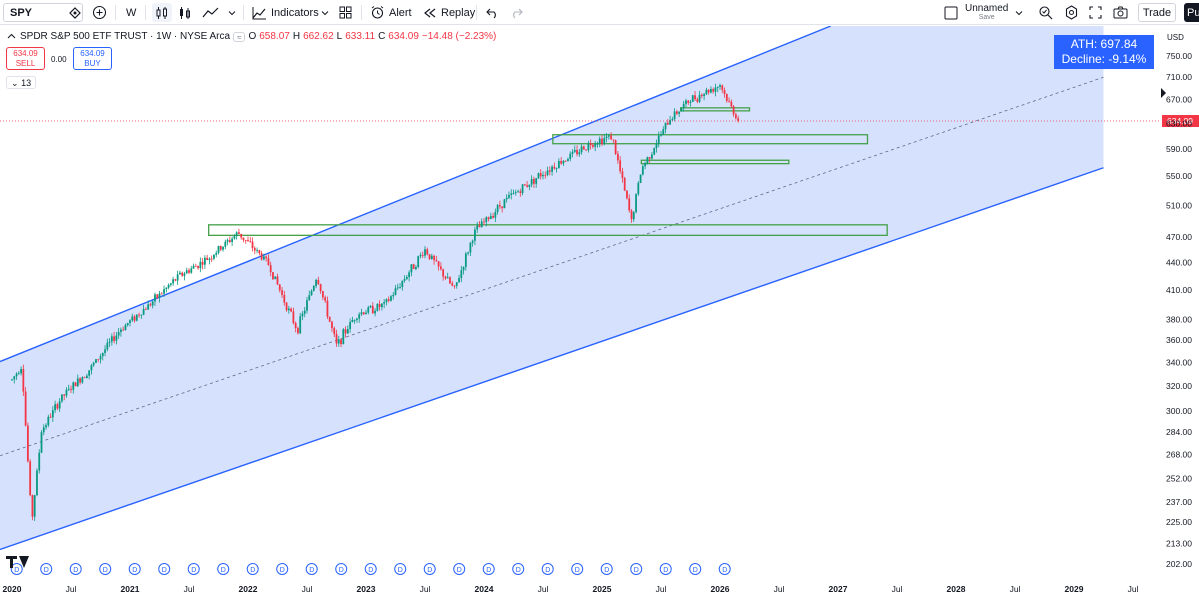  I want to click on time-tick-label: 2021, so click(130, 589).